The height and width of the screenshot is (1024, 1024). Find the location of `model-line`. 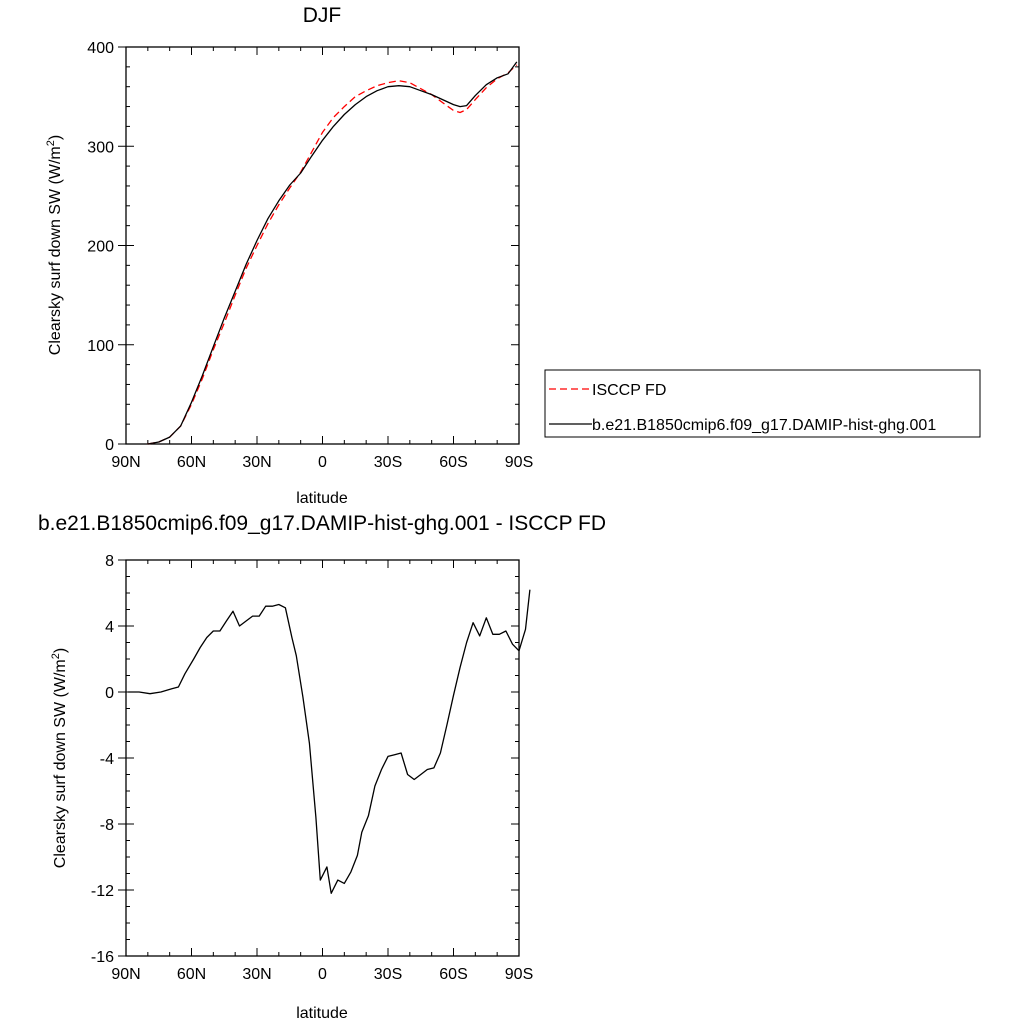

model-line is located at coordinates (332, 253).